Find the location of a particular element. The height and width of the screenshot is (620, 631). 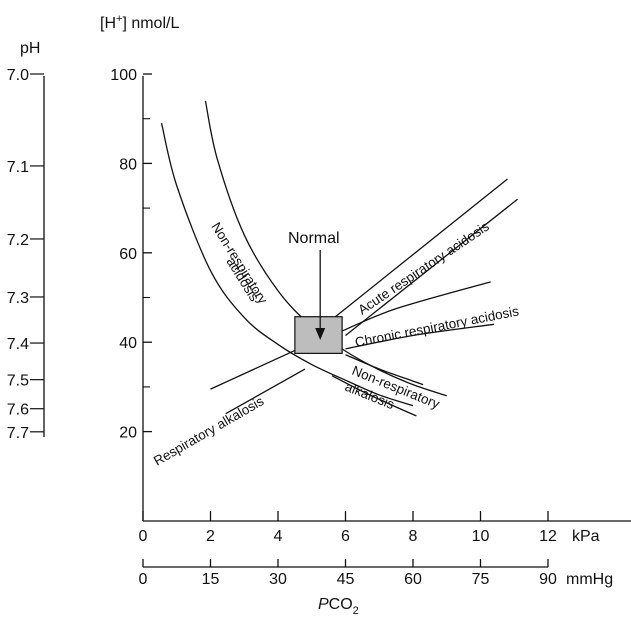

x-axis-kpa-unit: kPa is located at coordinates (586, 536).